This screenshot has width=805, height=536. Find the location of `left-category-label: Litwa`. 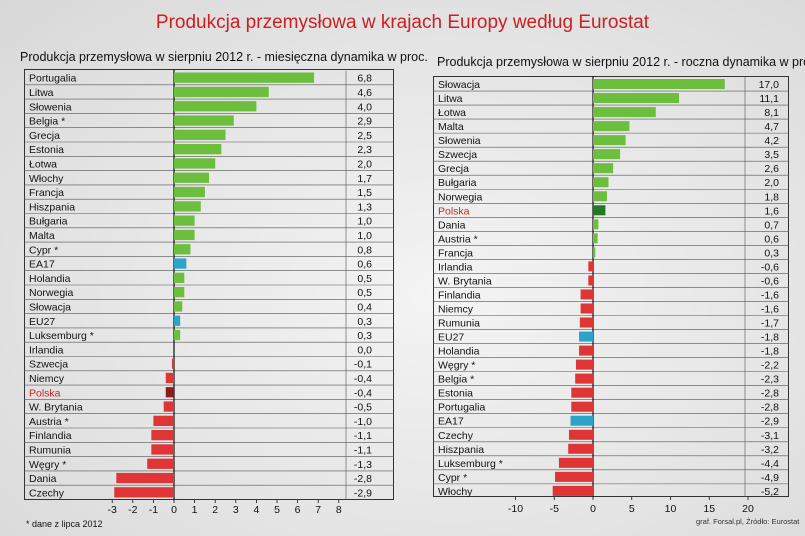

left-category-label: Litwa is located at coordinates (41, 93).